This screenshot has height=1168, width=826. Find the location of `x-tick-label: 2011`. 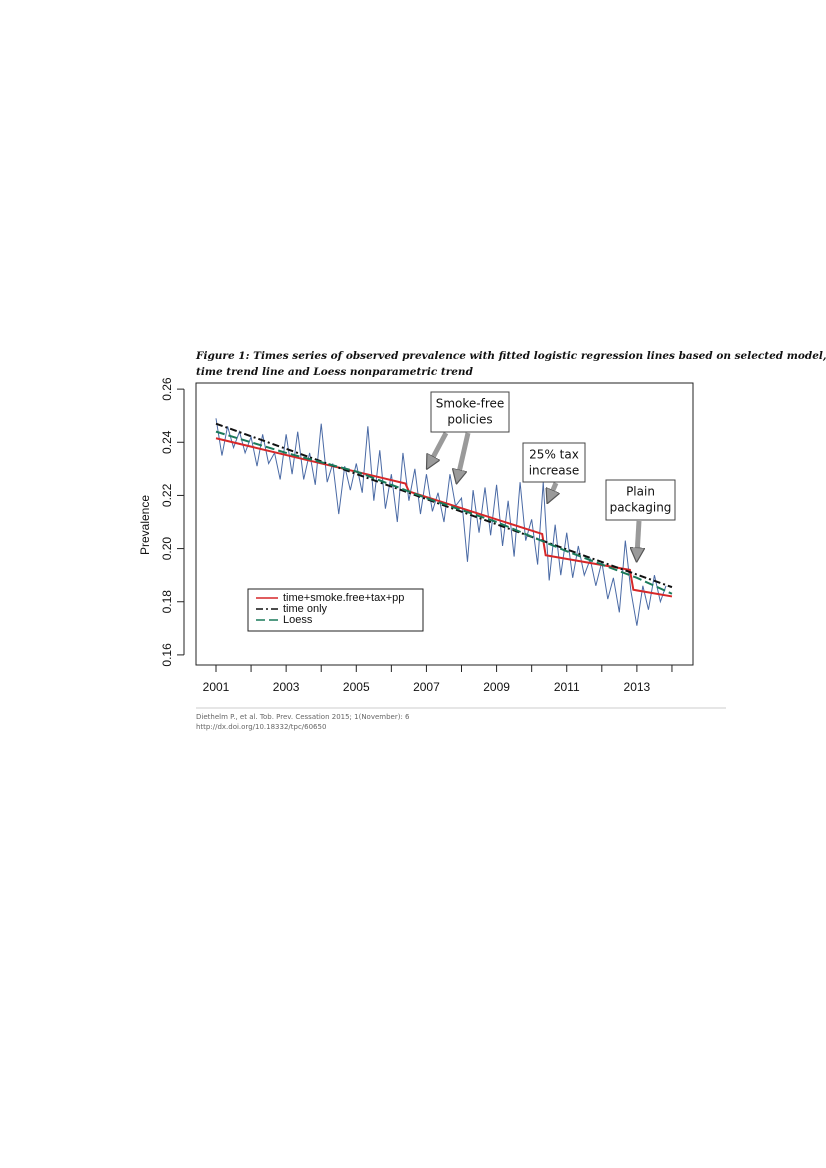

x-tick-label: 2011 is located at coordinates (567, 687).